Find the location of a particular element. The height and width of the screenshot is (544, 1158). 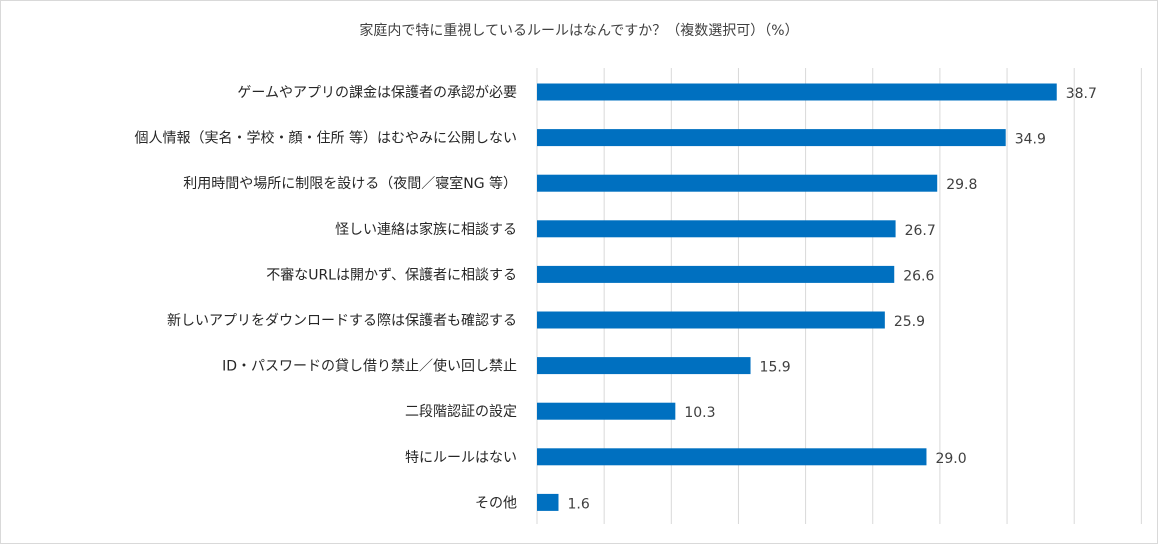

chart-title: 家庭内で特に重視しているルールはなんですか？（複数選択可）（%） is located at coordinates (579, 31).